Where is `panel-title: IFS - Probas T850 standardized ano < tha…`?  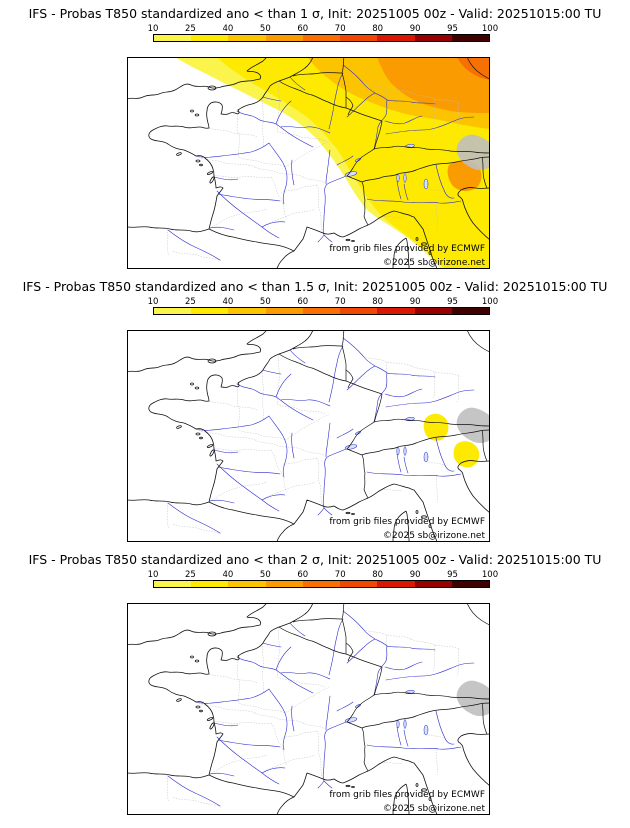 panel-title: IFS - Probas T850 standardized ano < tha… is located at coordinates (315, 286).